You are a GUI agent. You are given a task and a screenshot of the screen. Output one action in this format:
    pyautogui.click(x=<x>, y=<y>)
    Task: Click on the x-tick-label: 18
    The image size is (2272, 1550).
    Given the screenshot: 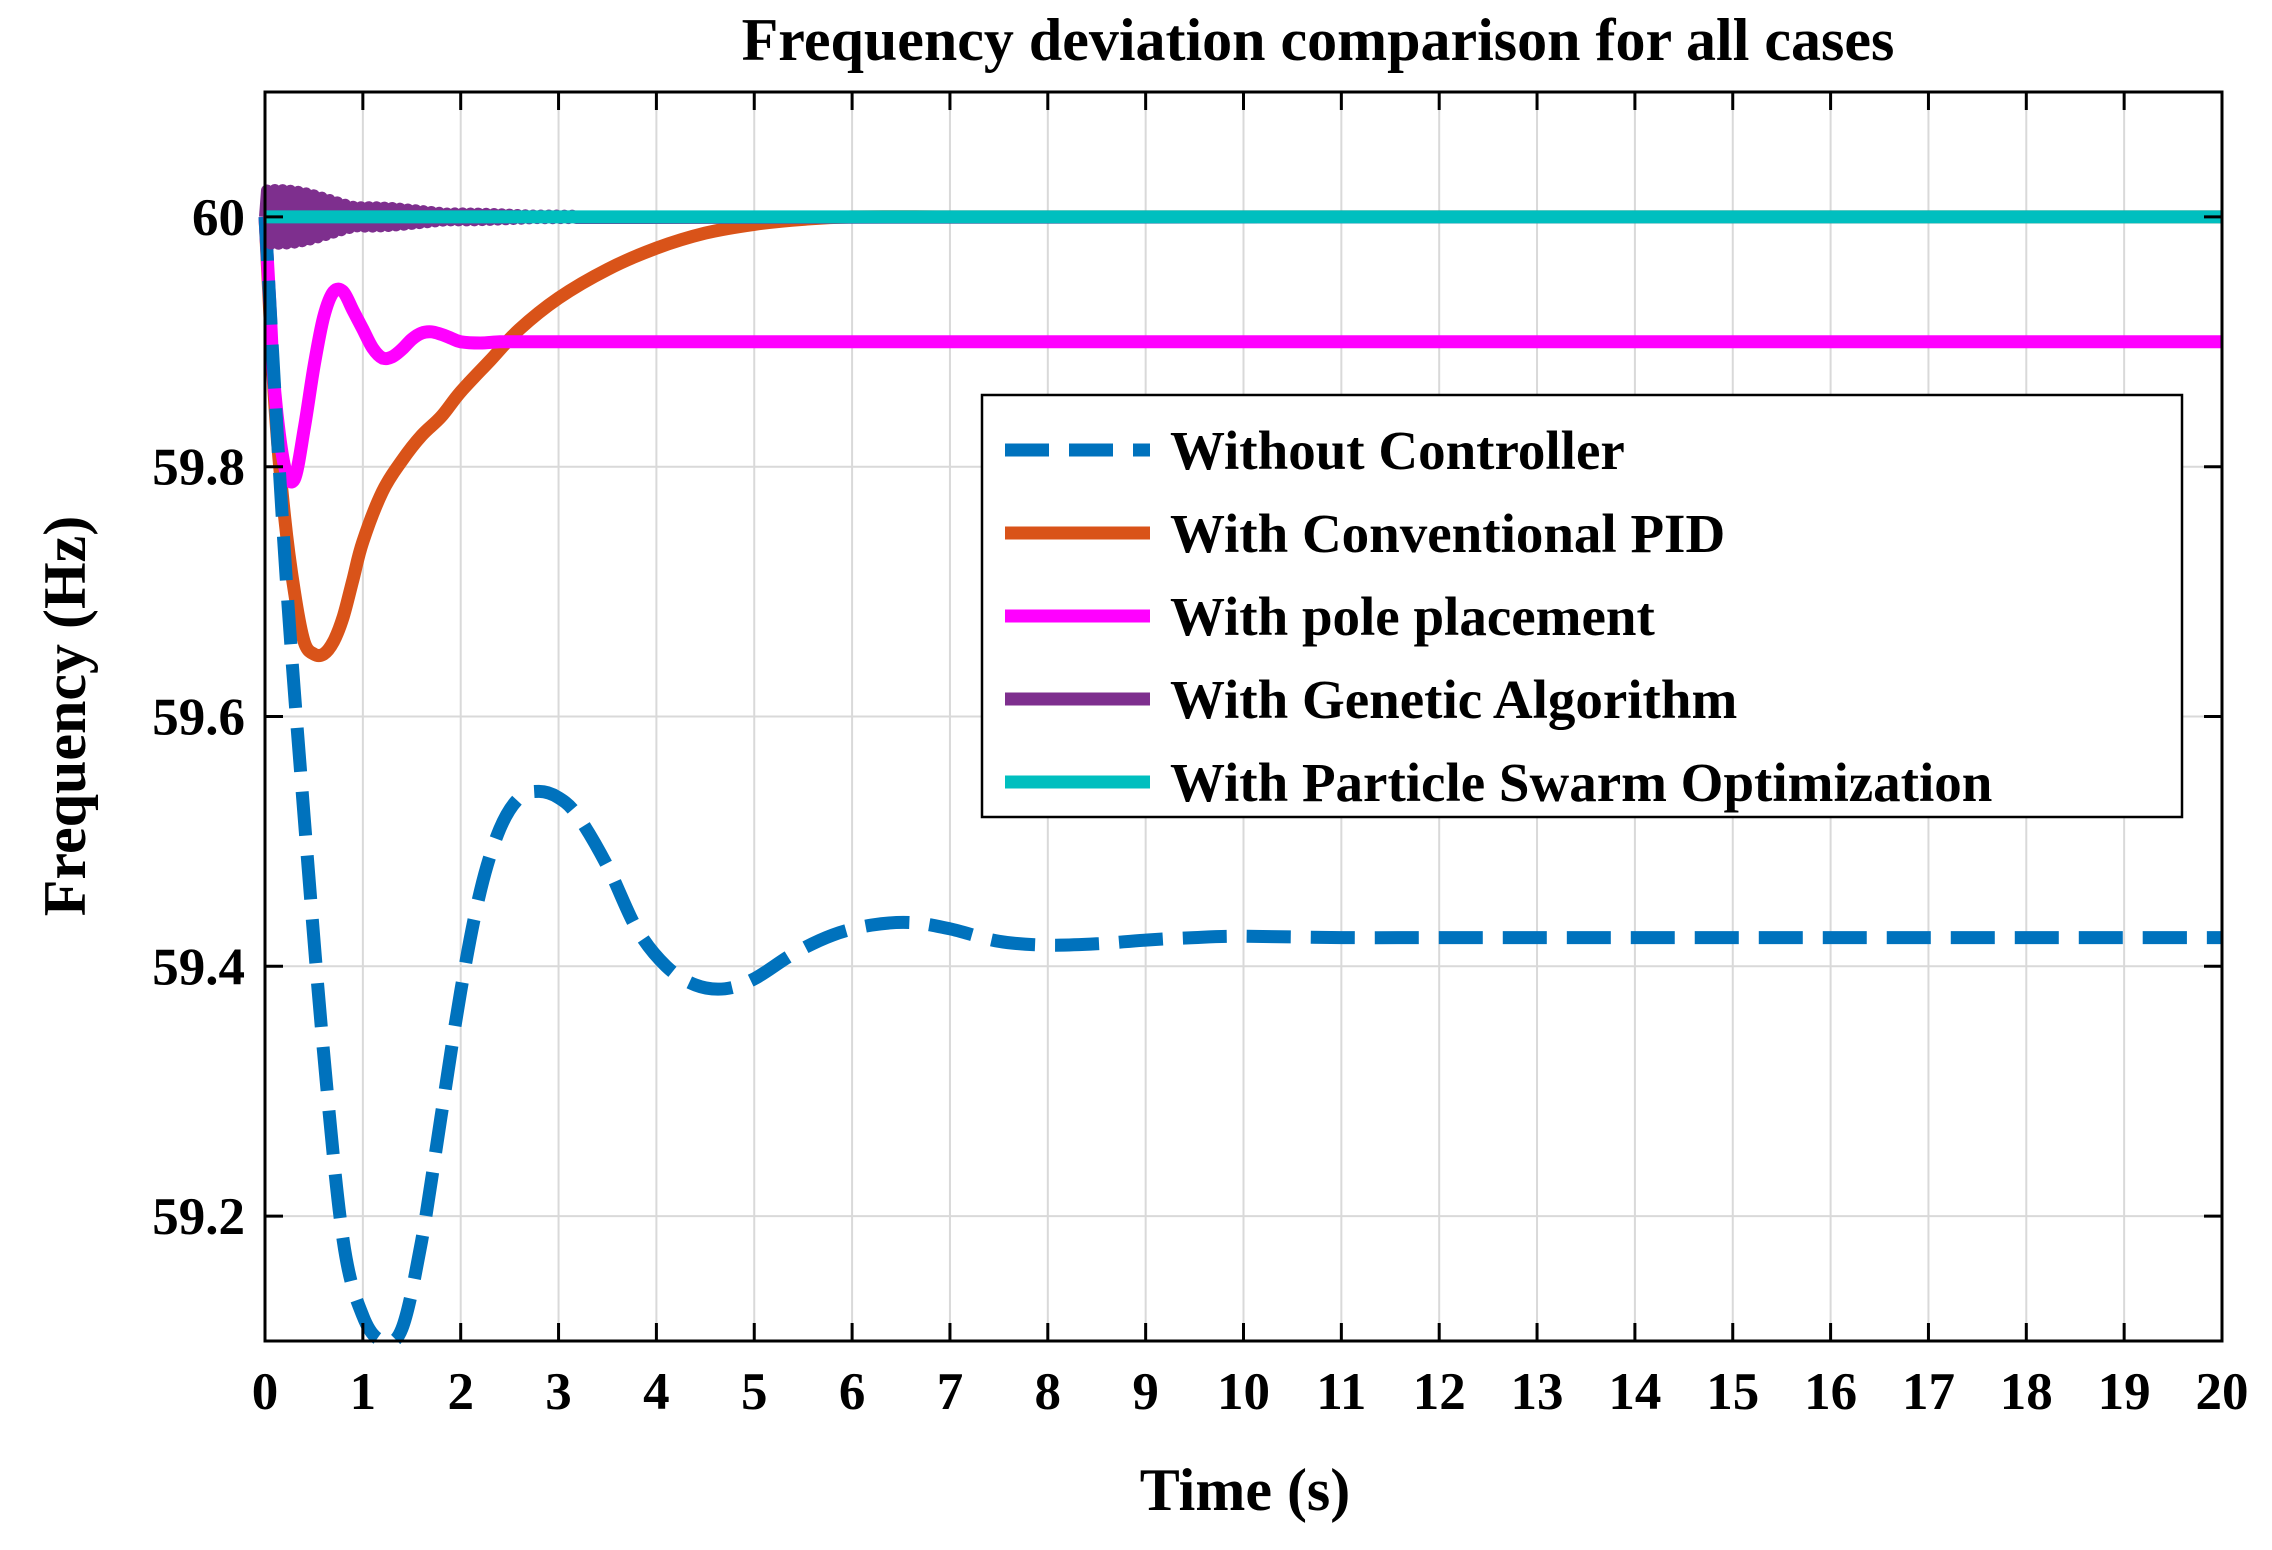 What is the action you would take?
    pyautogui.click(x=2026, y=1392)
    